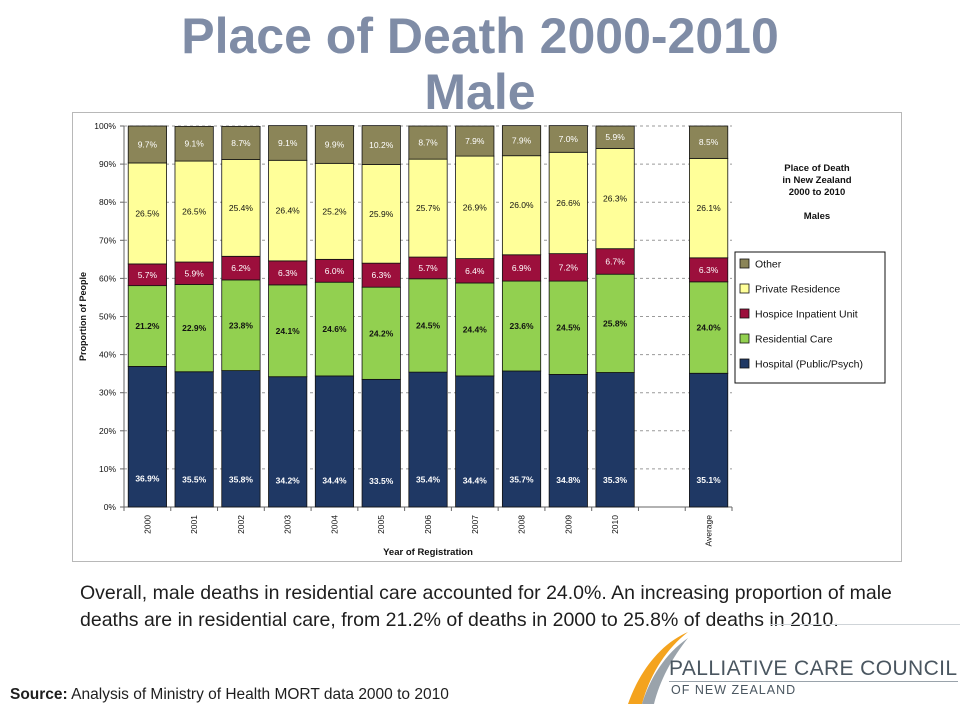  Describe the element at coordinates (568, 203) in the screenshot. I see `data-label: 26.6%` at that location.